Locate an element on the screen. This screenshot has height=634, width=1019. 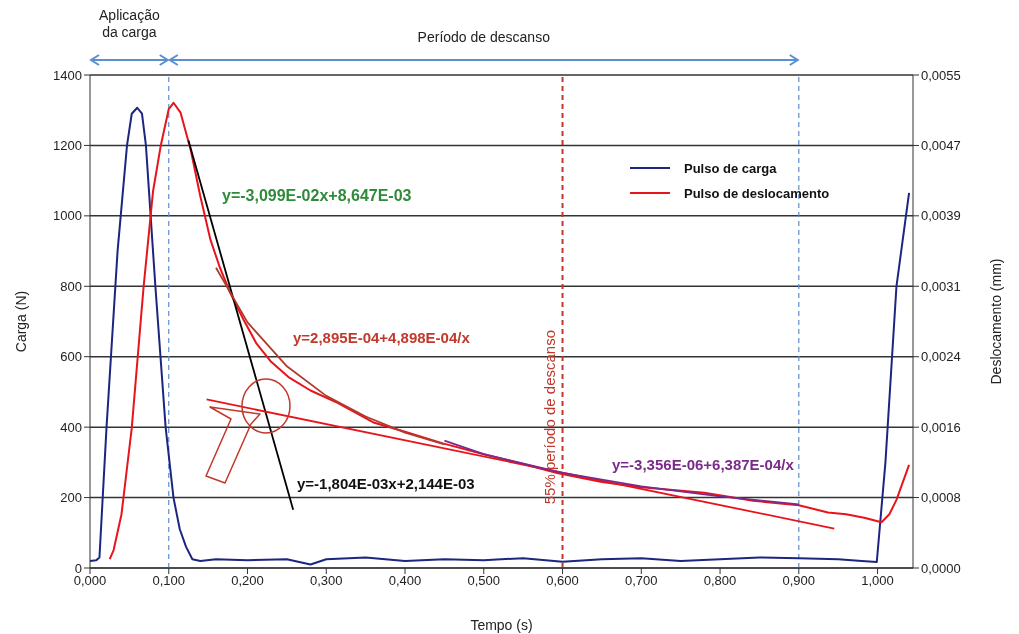
y2-tick-label: 0,0047 is located at coordinates (941, 146).